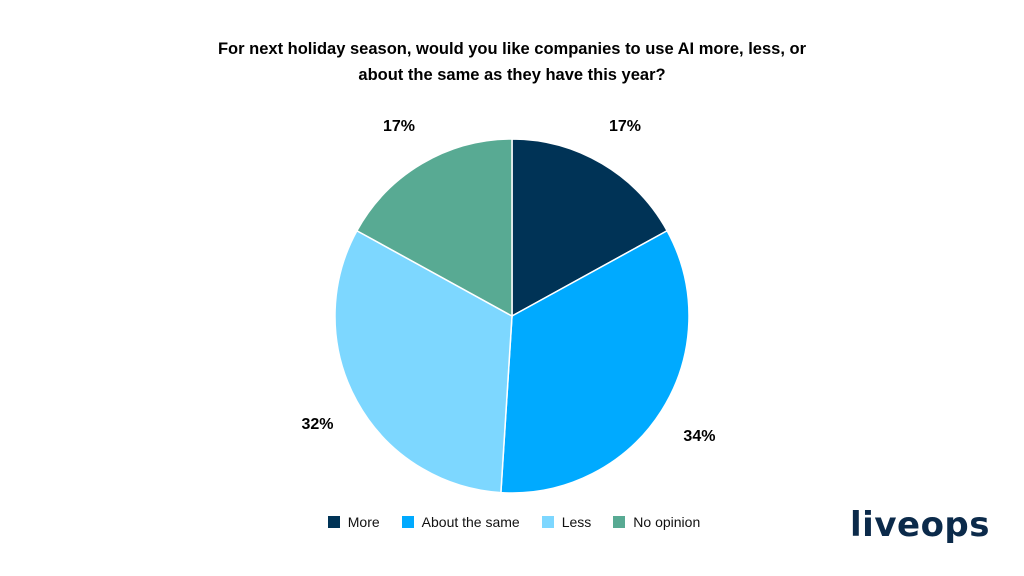  What do you see at coordinates (512, 75) in the screenshot?
I see `chart-title-line-2: about the same as they have this year?` at bounding box center [512, 75].